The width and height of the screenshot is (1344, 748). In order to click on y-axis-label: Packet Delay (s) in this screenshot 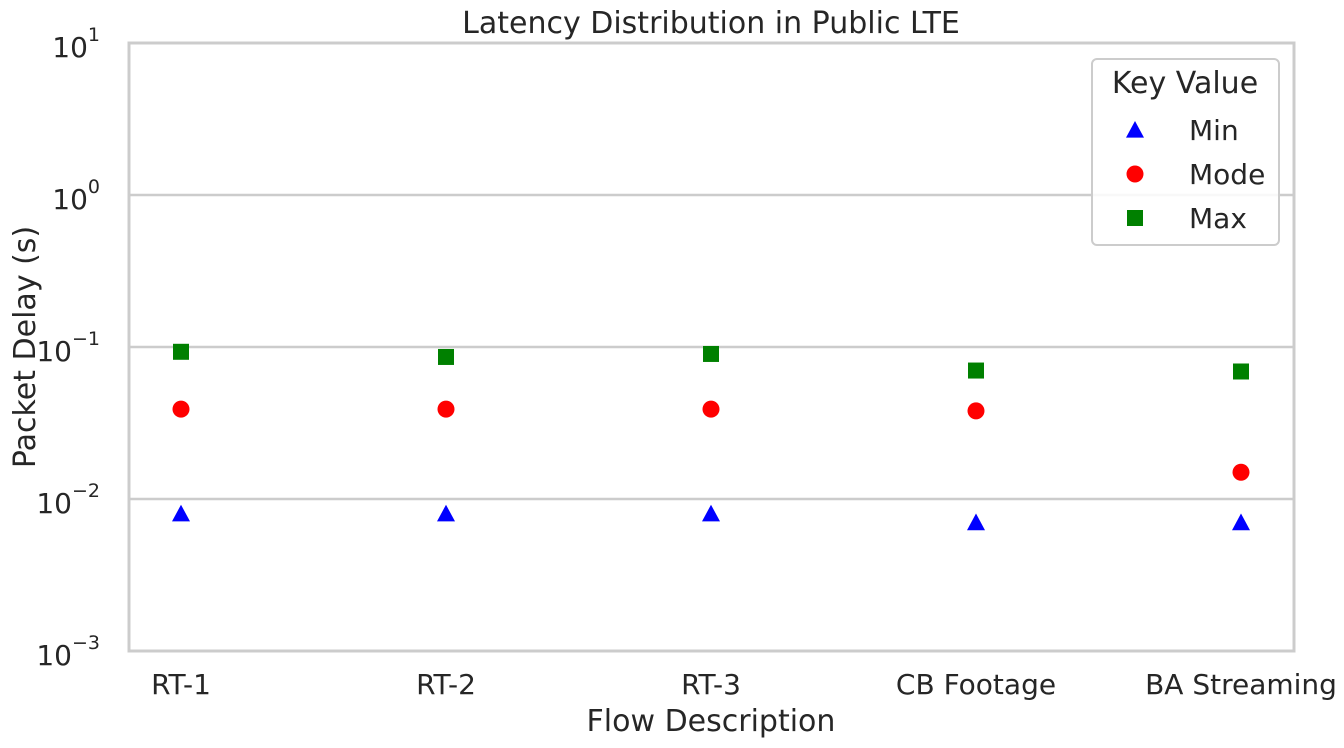, I will do `click(25, 347)`.